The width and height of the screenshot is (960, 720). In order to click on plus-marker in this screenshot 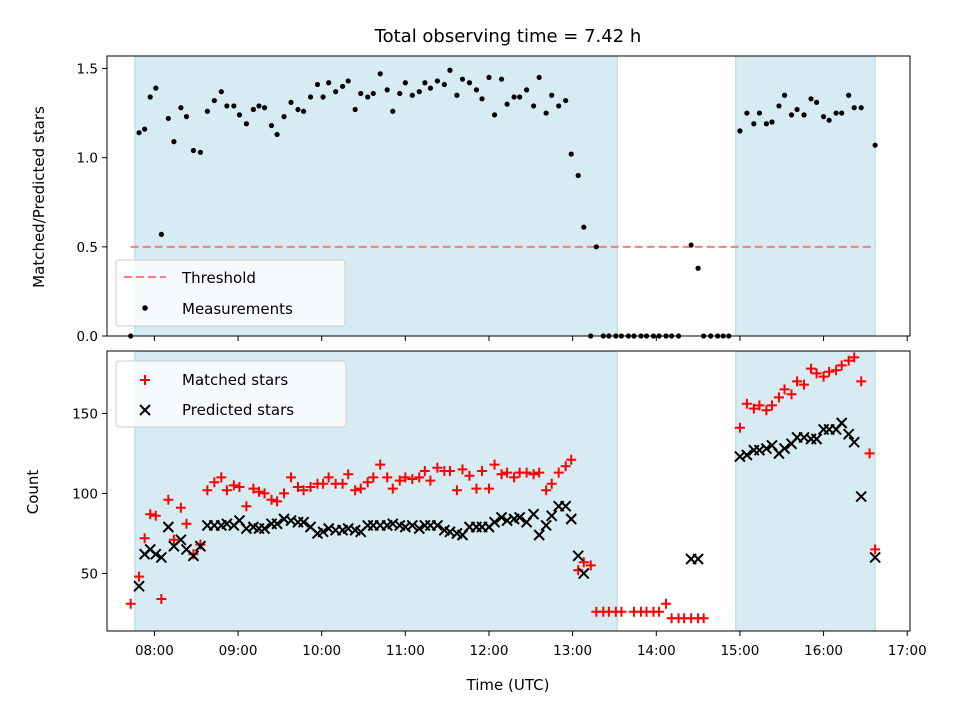, I will do `click(145, 380)`.